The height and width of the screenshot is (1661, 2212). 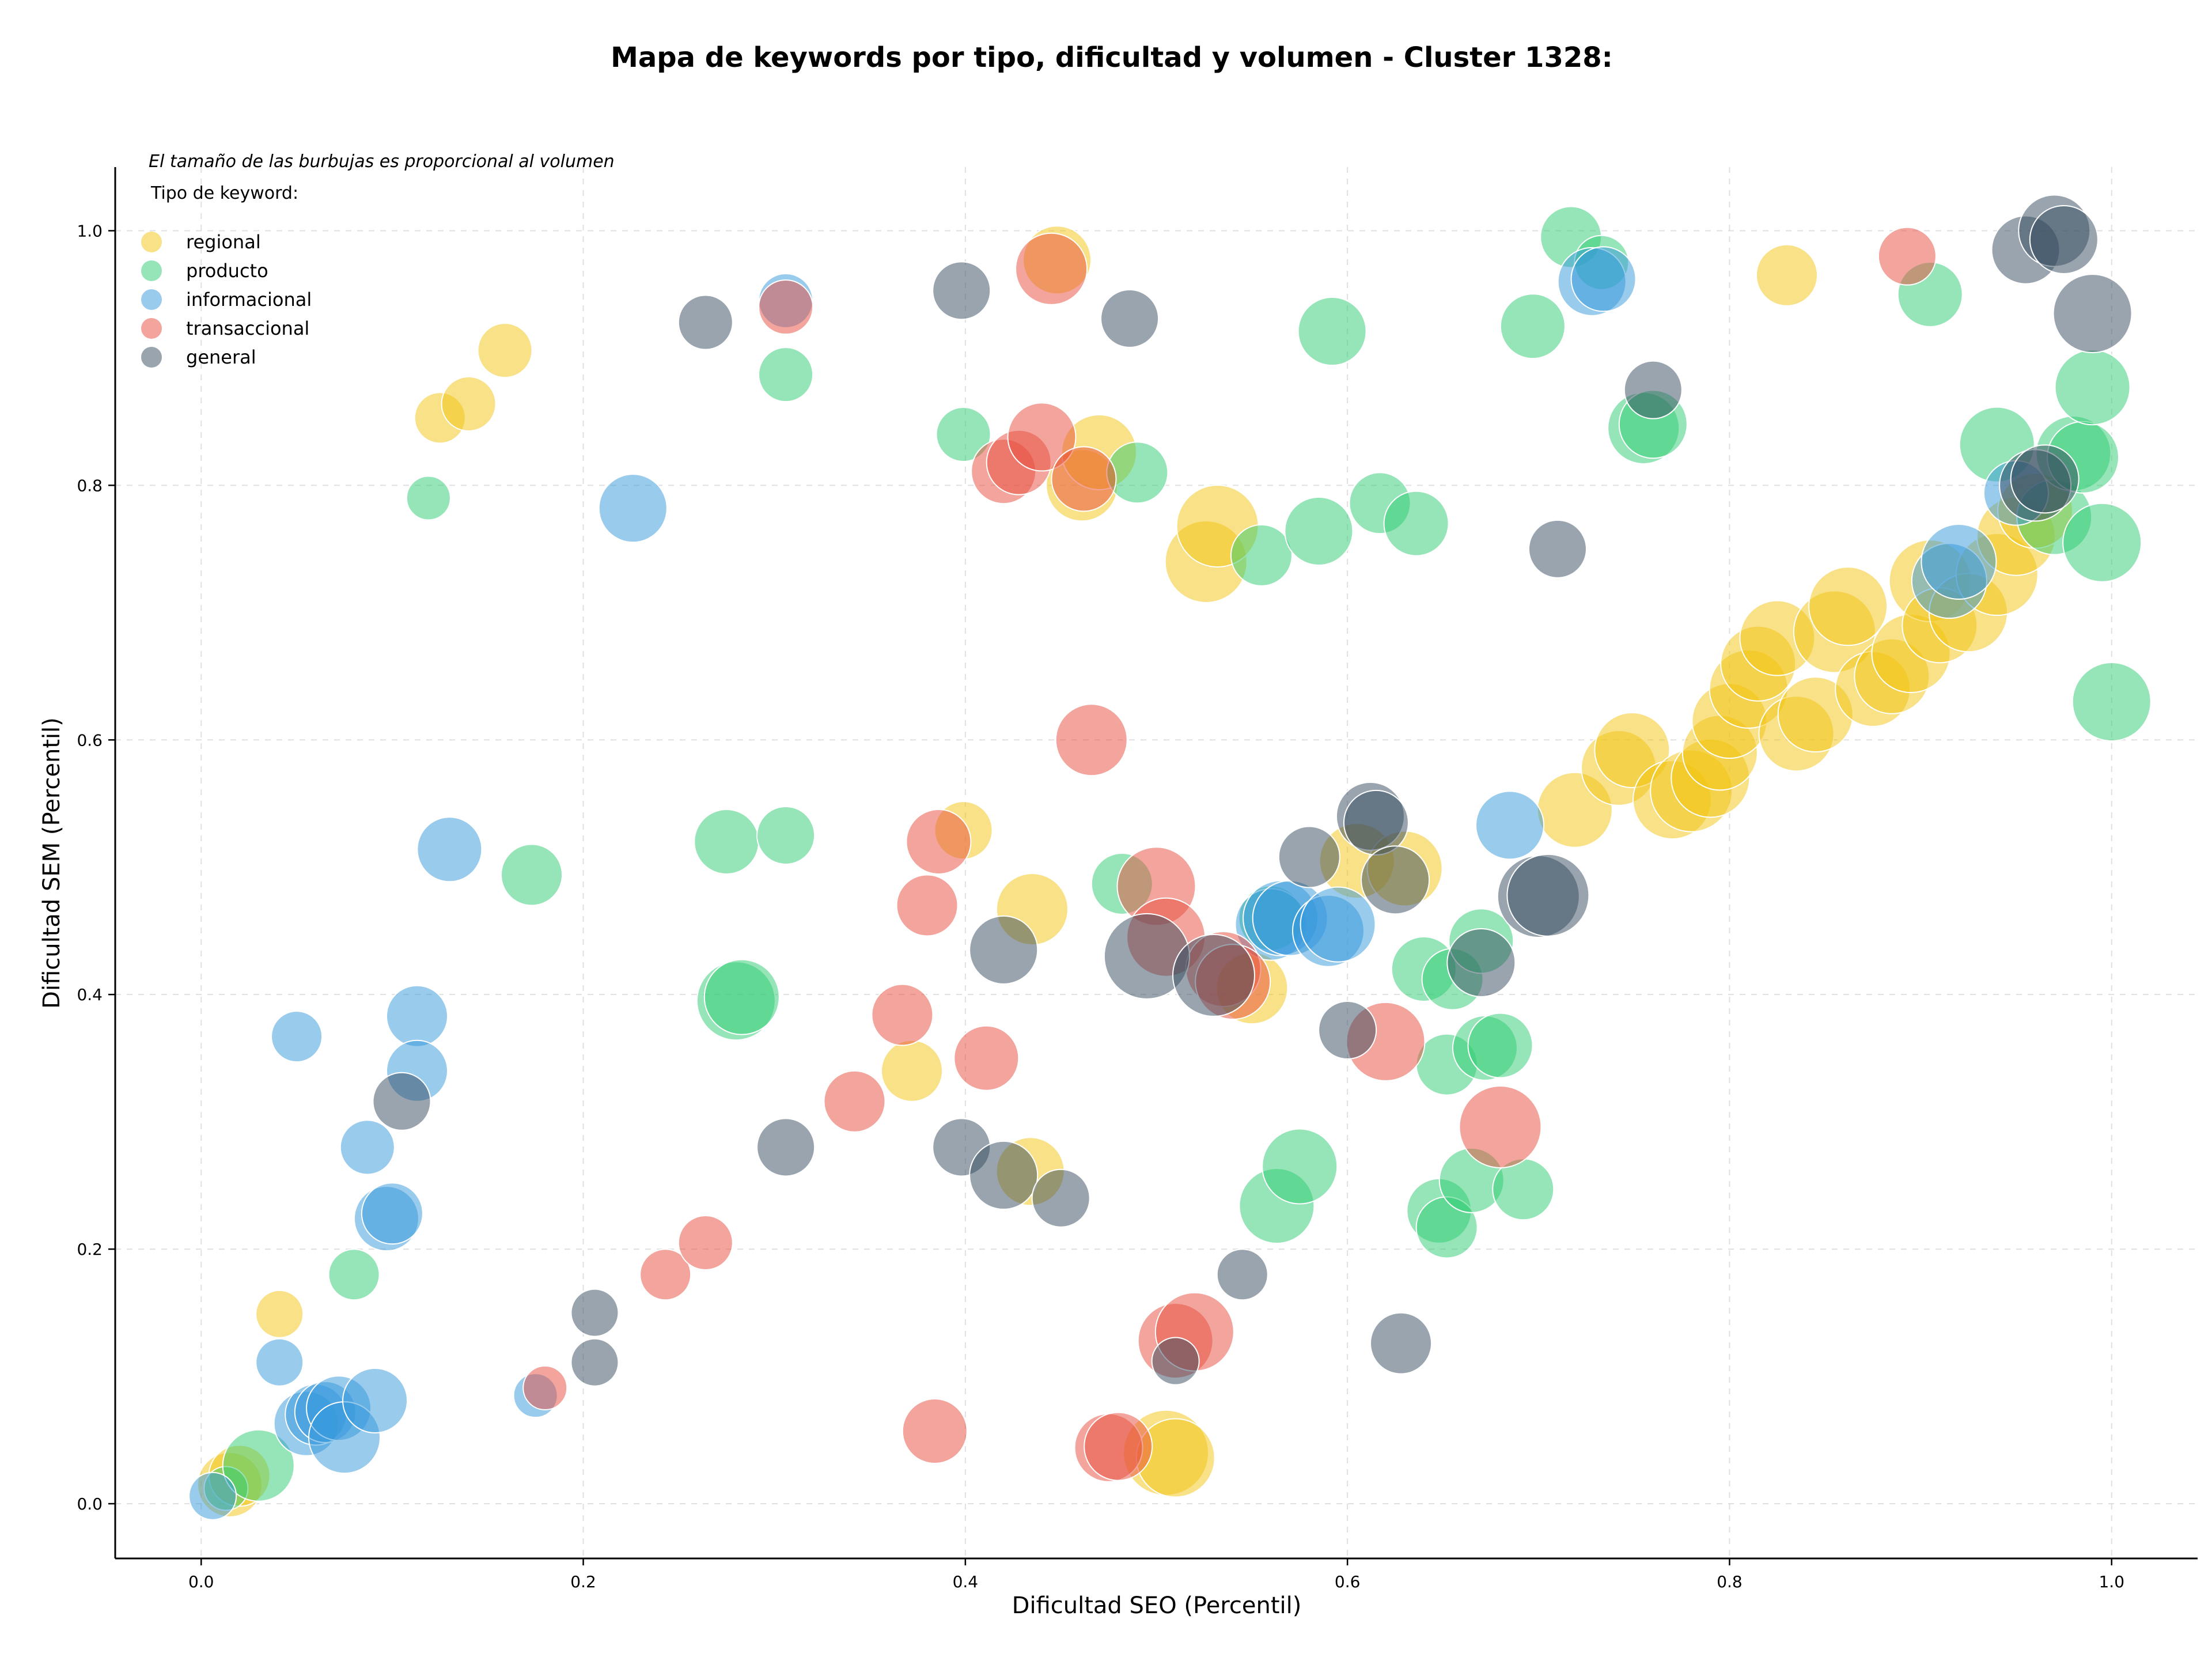 I want to click on legend-marker-informacional, so click(x=151, y=299).